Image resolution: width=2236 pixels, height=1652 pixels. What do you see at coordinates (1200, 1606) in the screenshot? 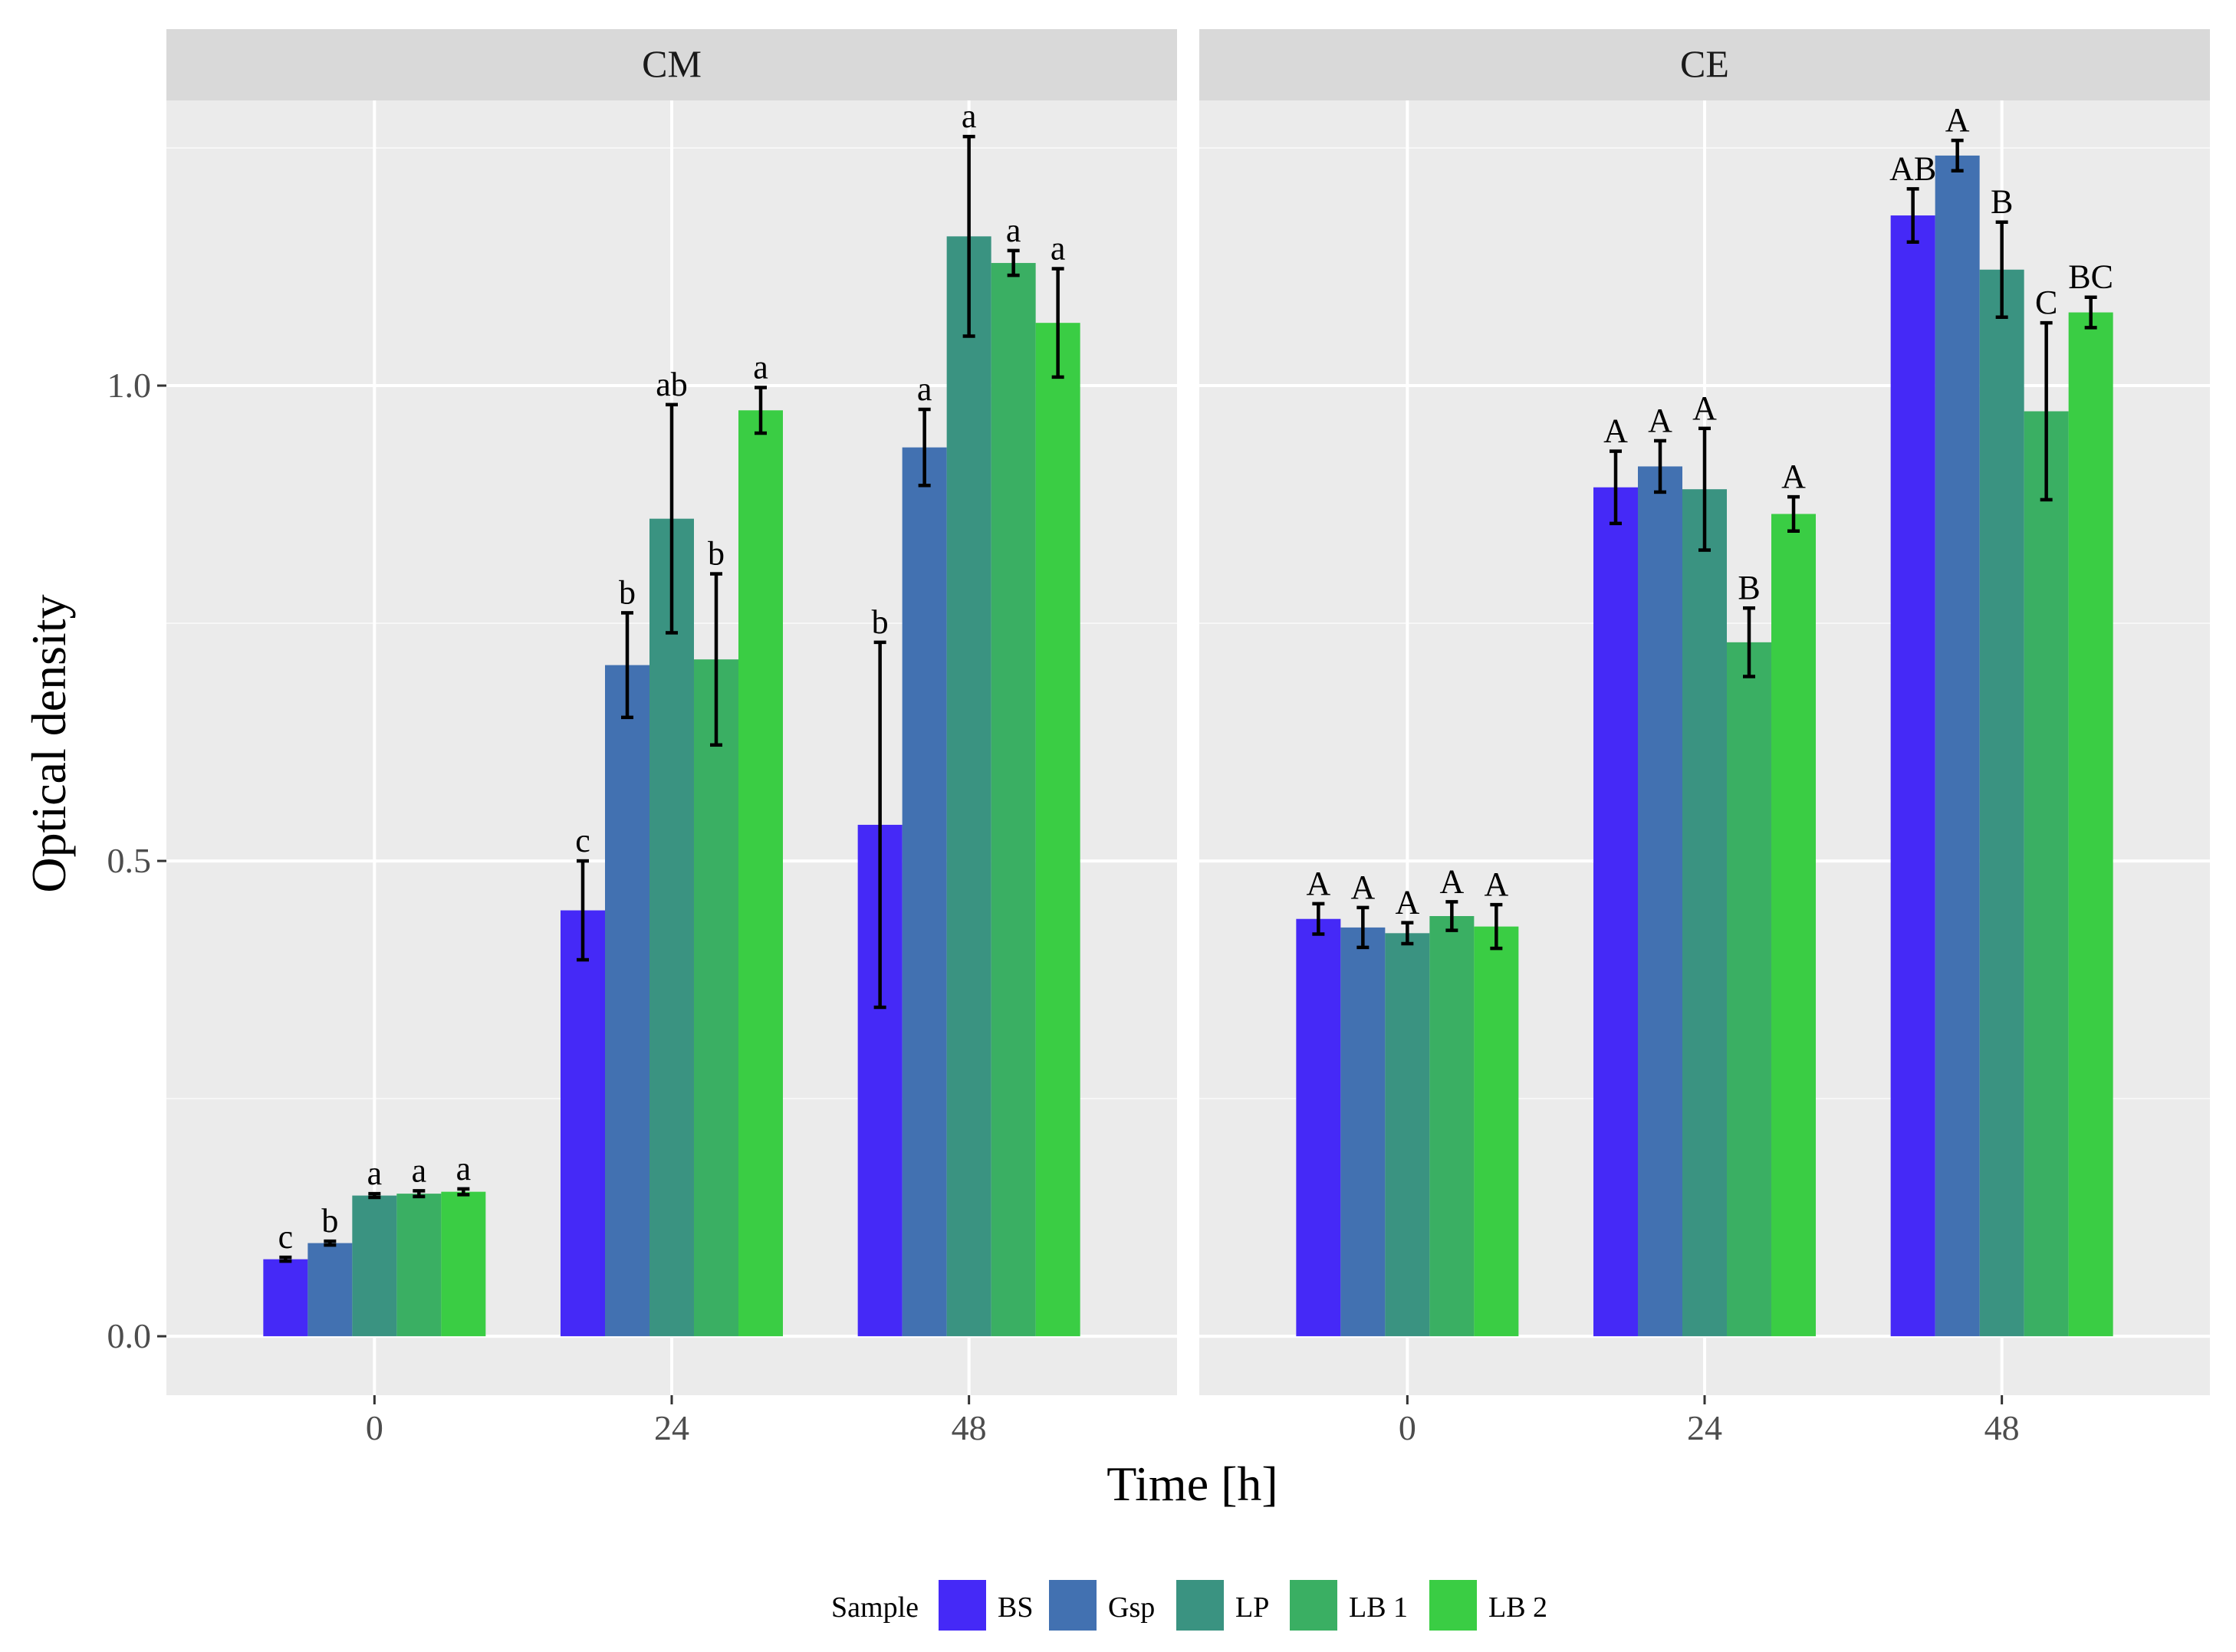
I see `legend-key-lp` at bounding box center [1200, 1606].